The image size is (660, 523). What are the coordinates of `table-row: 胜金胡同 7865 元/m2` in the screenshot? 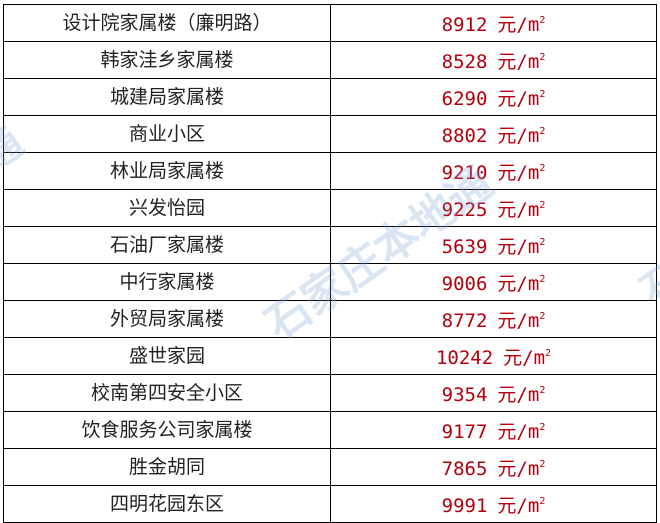 It's located at (330, 467).